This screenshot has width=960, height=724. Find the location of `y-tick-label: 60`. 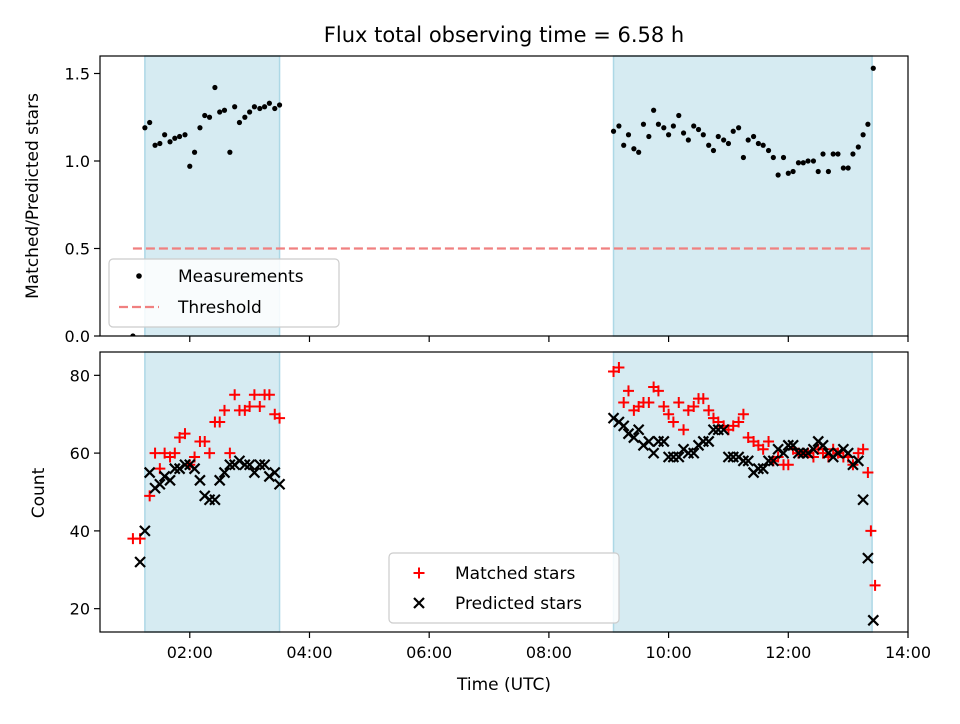

y-tick-label: 60 is located at coordinates (80, 453).